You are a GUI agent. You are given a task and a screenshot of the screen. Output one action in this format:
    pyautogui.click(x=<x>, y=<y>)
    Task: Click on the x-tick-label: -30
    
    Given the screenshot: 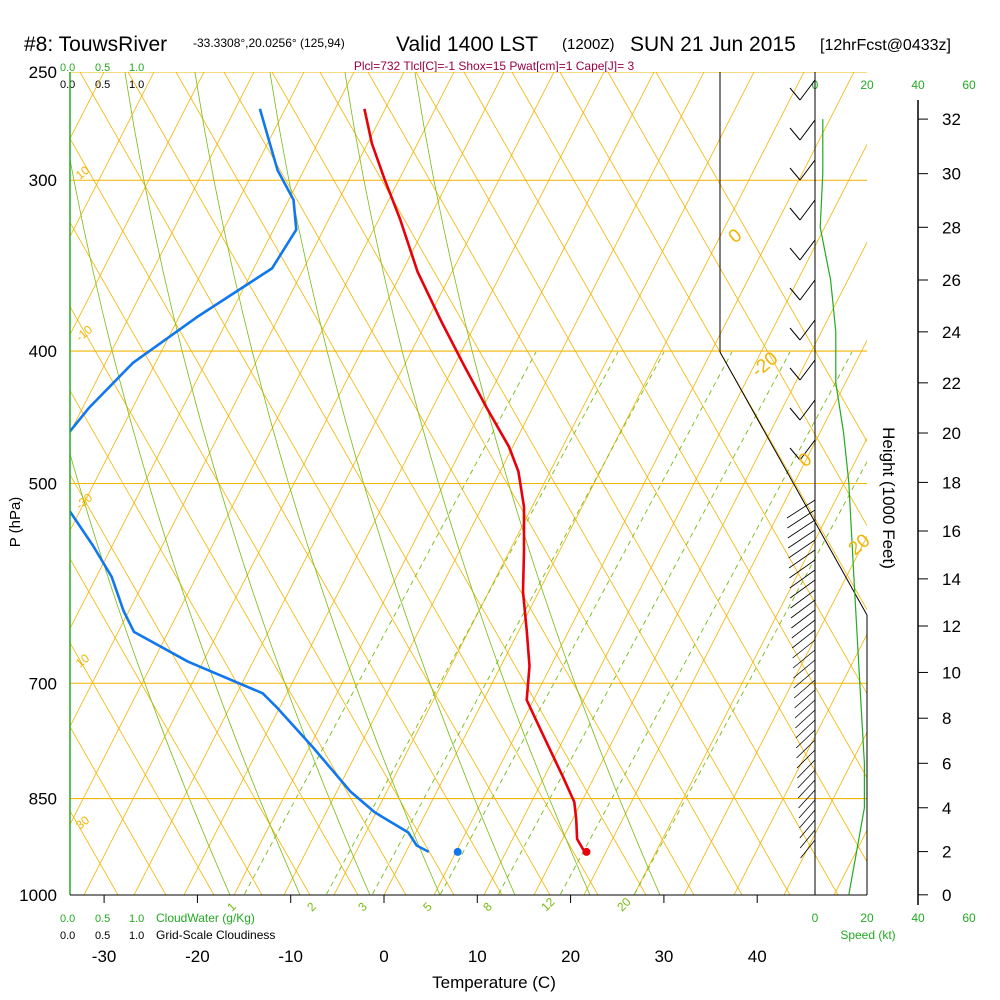 What is the action you would take?
    pyautogui.click(x=104, y=956)
    